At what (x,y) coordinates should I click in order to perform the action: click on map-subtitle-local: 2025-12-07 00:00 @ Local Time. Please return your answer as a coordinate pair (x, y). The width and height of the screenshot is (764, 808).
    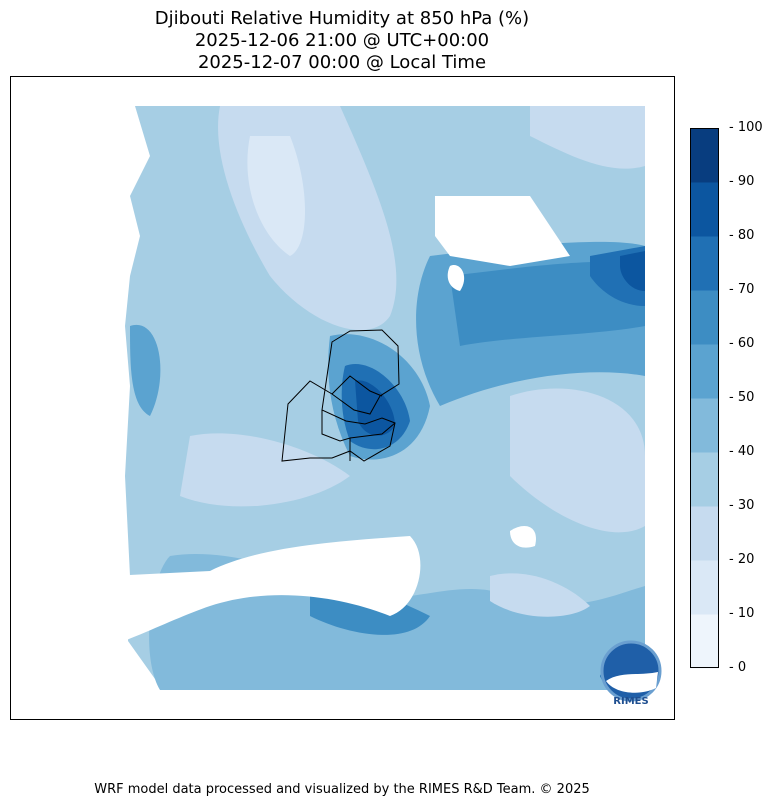
    Looking at the image, I should click on (342, 62).